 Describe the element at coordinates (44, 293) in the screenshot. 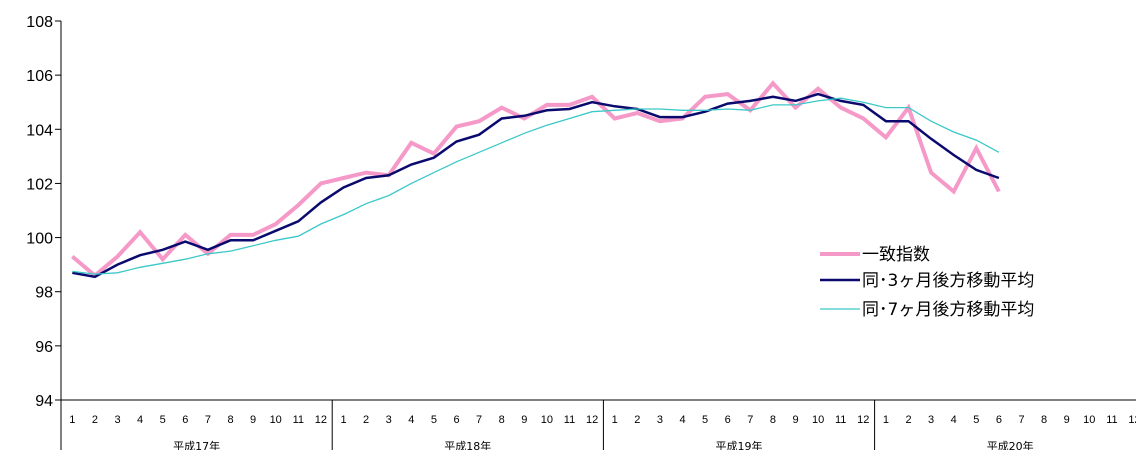

I see `y-tick-label: 98` at that location.